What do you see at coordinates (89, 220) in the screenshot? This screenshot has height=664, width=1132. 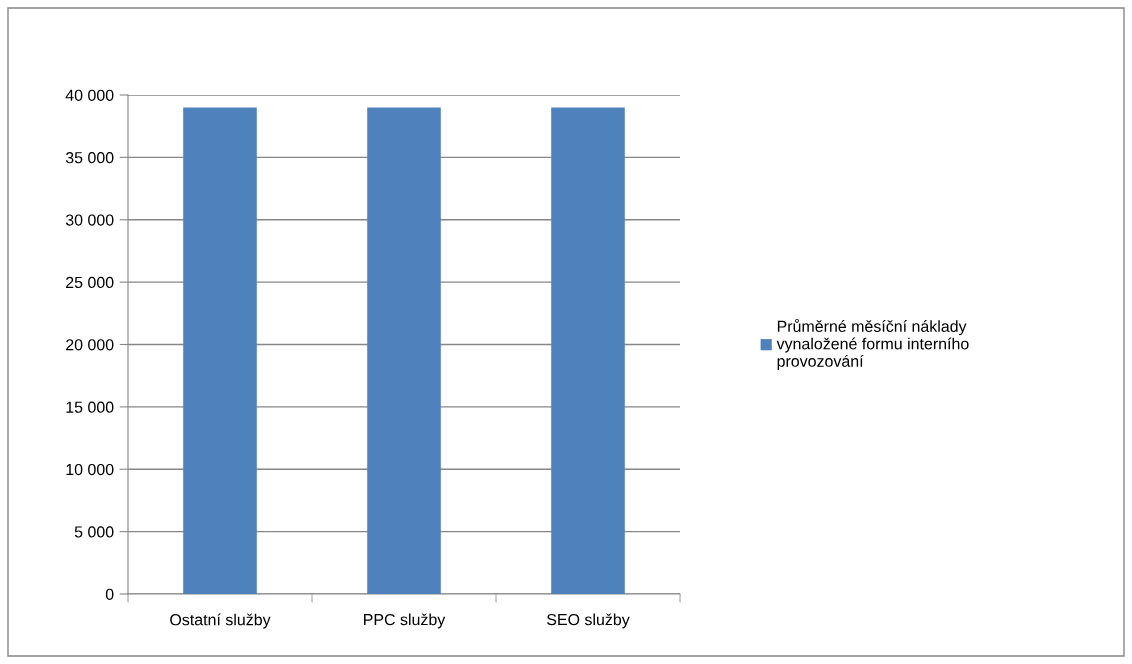 I see `y-tick-label: 30 000` at bounding box center [89, 220].